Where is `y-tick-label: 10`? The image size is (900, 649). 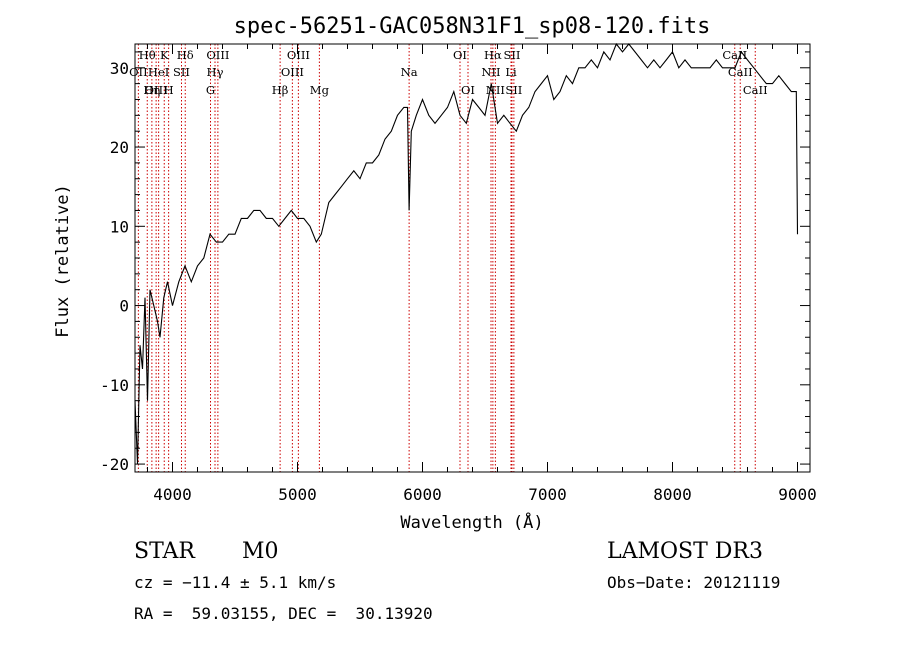 y-tick-label: 10 is located at coordinates (119, 226).